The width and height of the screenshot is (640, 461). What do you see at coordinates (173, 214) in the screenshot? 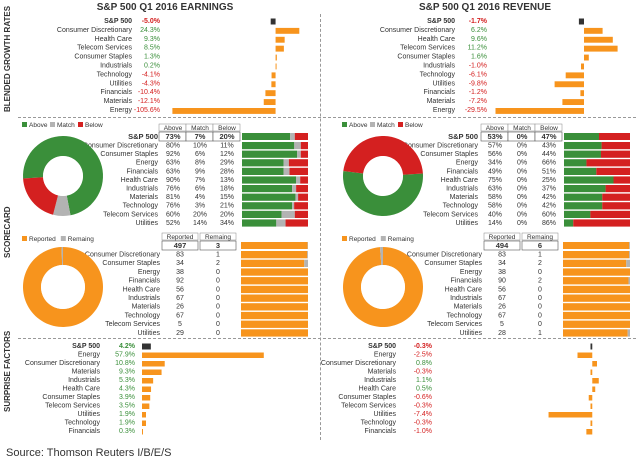
I see `earnings_scorecard-above-telecom-services: 60%` at bounding box center [173, 214].